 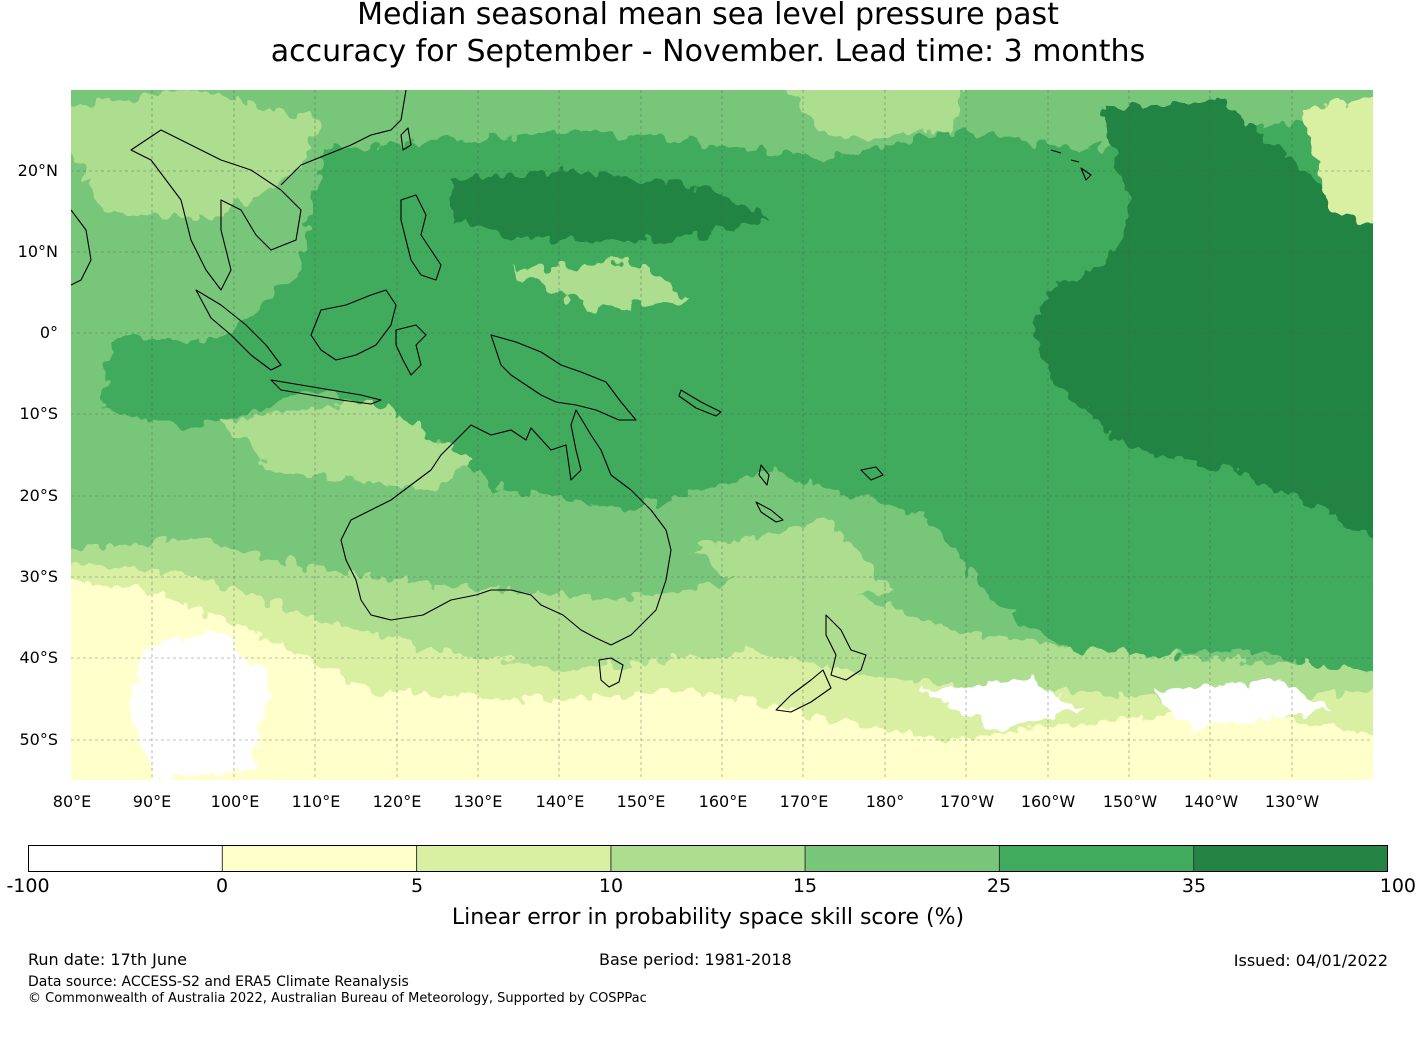 What do you see at coordinates (421, 237) in the screenshot?
I see `philippines-coastline` at bounding box center [421, 237].